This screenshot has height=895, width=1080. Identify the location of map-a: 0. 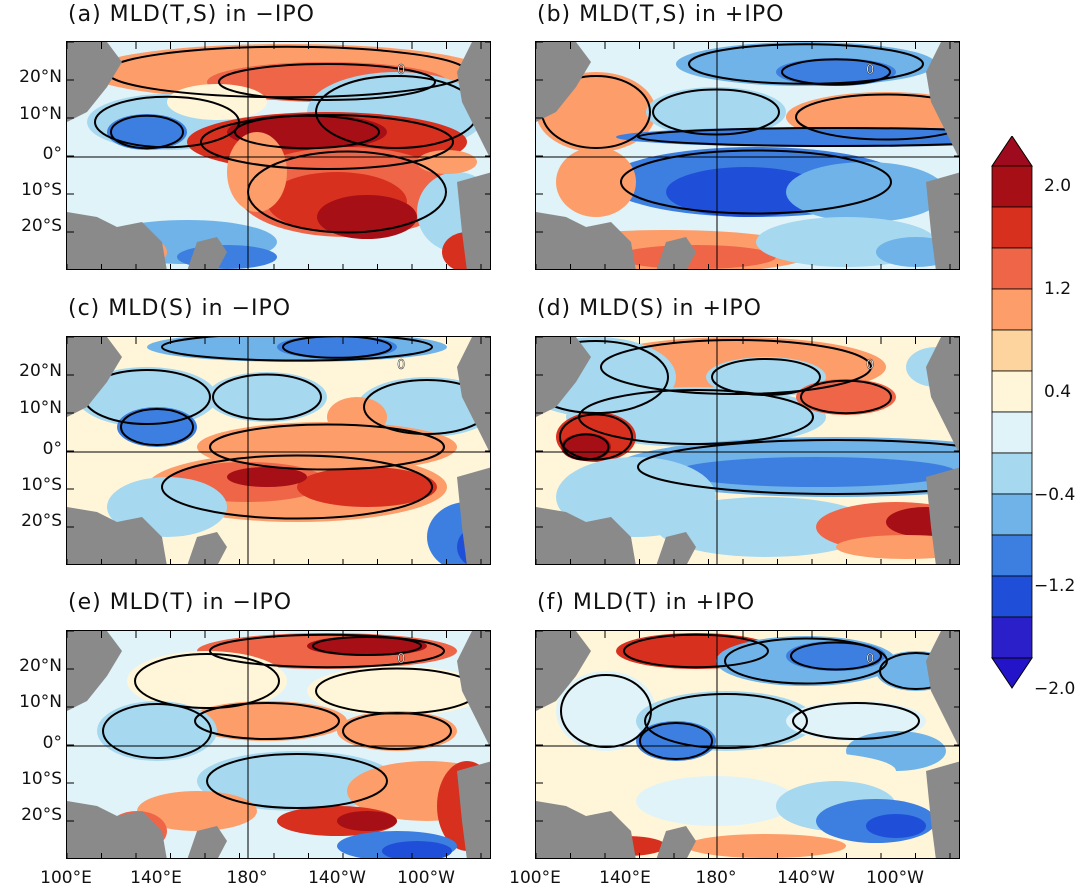
(278, 155).